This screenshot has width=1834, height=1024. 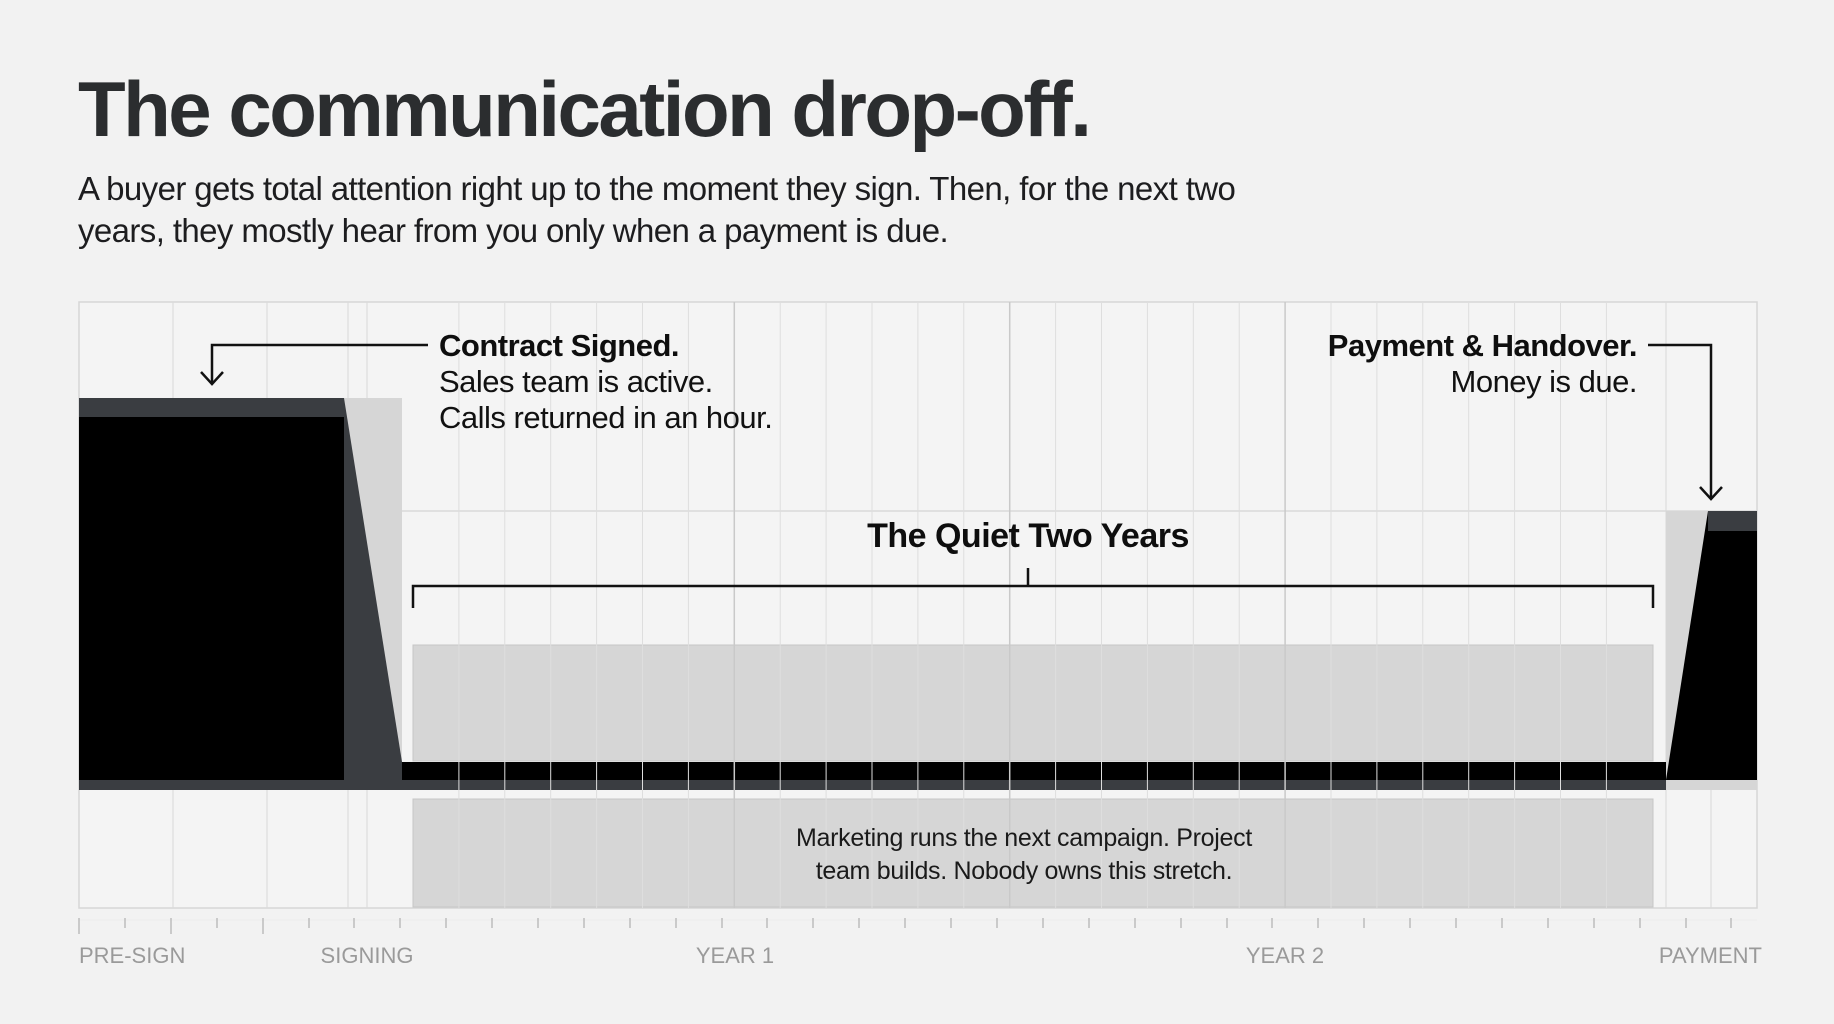 I want to click on quiet-two-years-label: The Quiet Two Years, so click(x=1028, y=536).